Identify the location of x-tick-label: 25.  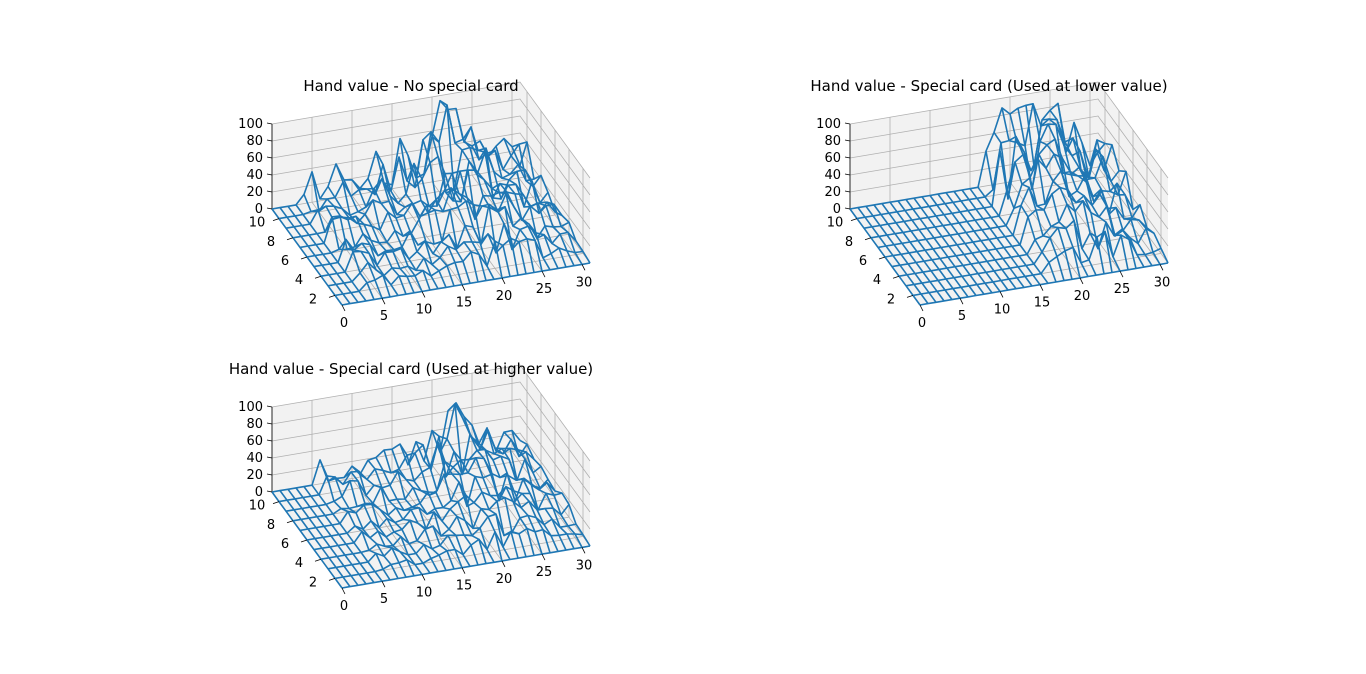
(544, 572).